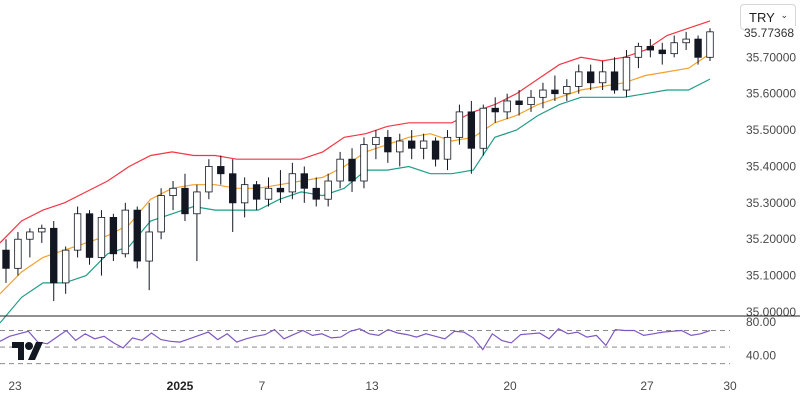 This screenshot has width=800, height=405. I want to click on time-axis: 23 2025 7 13 20 27 30, so click(372, 386).